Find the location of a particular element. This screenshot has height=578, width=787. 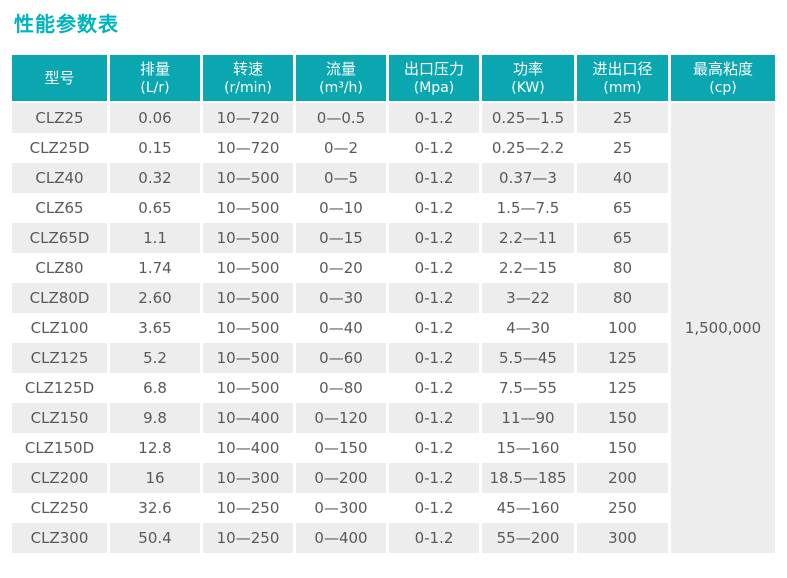

value-cell: 2.2—11 is located at coordinates (528, 238).